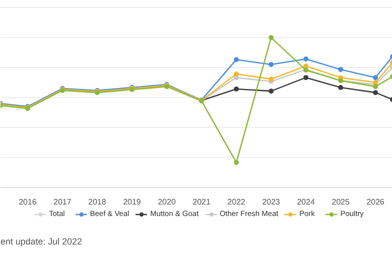 The height and width of the screenshot is (272, 392). What do you see at coordinates (28, 202) in the screenshot?
I see `x-tick-label: 2016` at bounding box center [28, 202].